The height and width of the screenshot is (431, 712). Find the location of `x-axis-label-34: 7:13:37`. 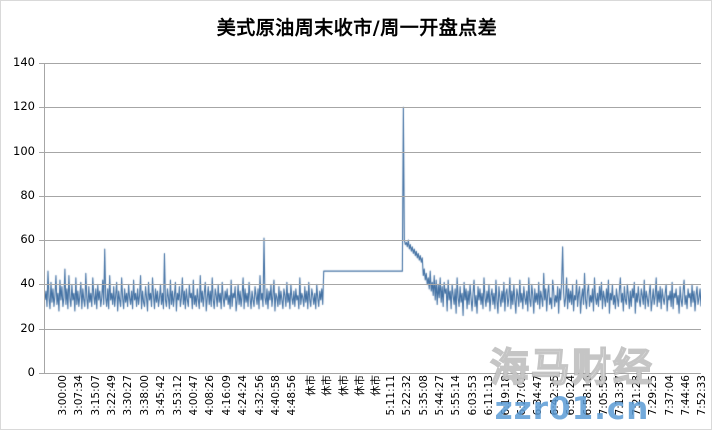

x-axis-label-34: 7:13:37 is located at coordinates (620, 395).